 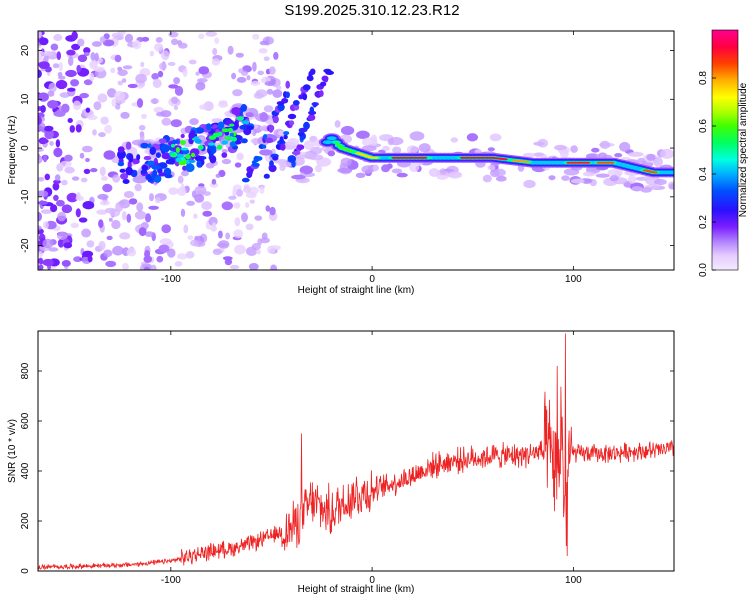 I want to click on x-tick-label: -100, so click(x=171, y=580).